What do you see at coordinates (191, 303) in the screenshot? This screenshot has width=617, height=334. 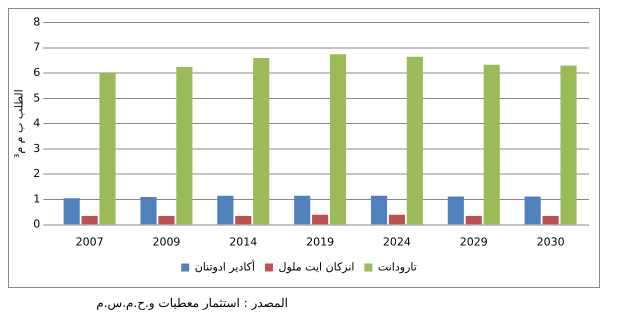 I see `text: المصدر : استثمار معطيات و.ح.م.س.م` at bounding box center [191, 303].